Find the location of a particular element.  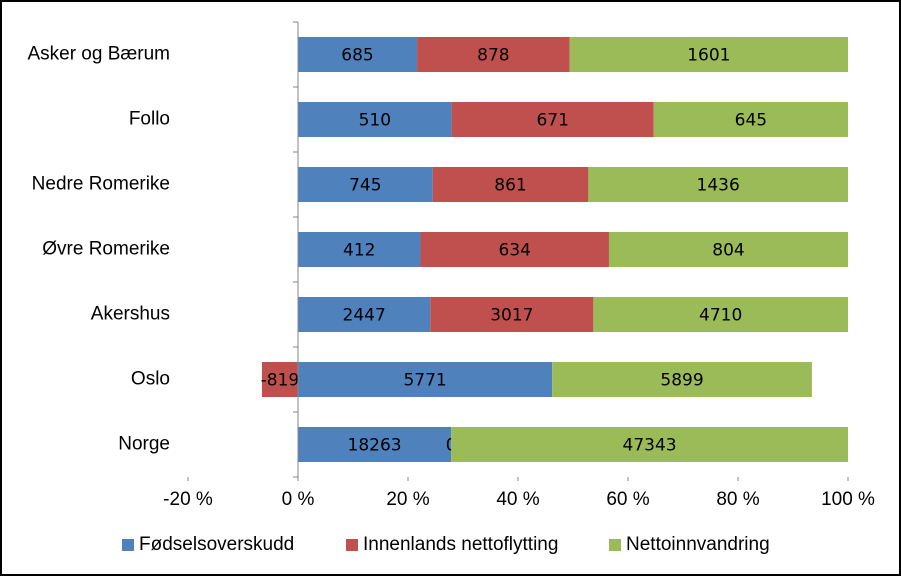

data-label: 4710 is located at coordinates (720, 316).